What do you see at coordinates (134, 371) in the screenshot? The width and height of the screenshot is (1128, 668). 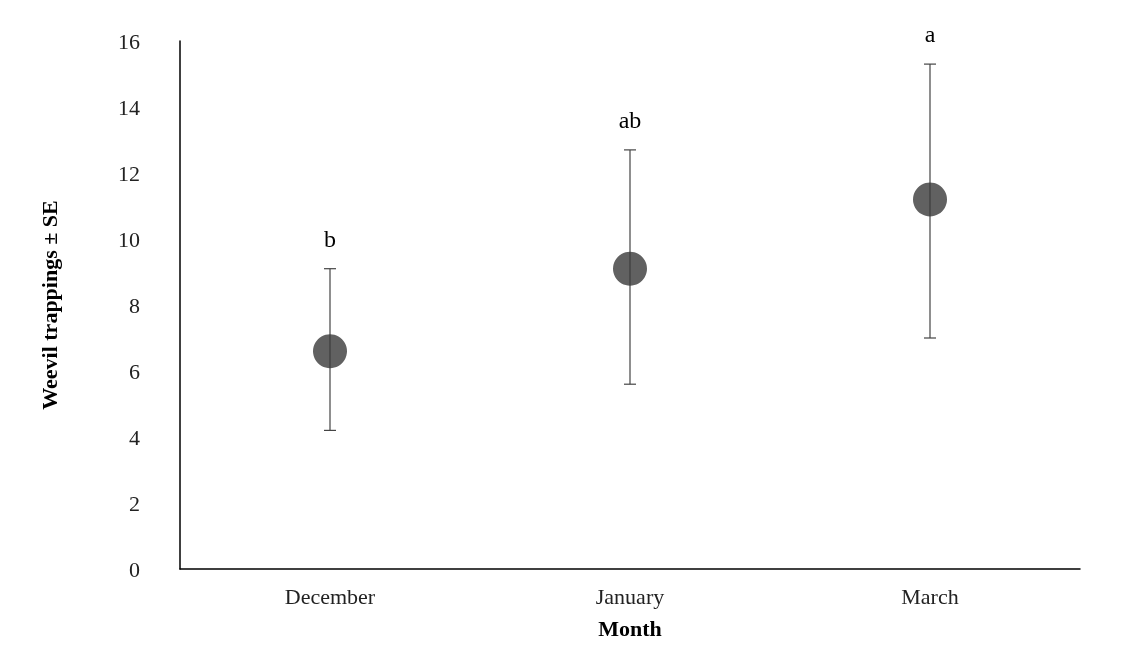 I see `y-tick-label: 6` at bounding box center [134, 371].